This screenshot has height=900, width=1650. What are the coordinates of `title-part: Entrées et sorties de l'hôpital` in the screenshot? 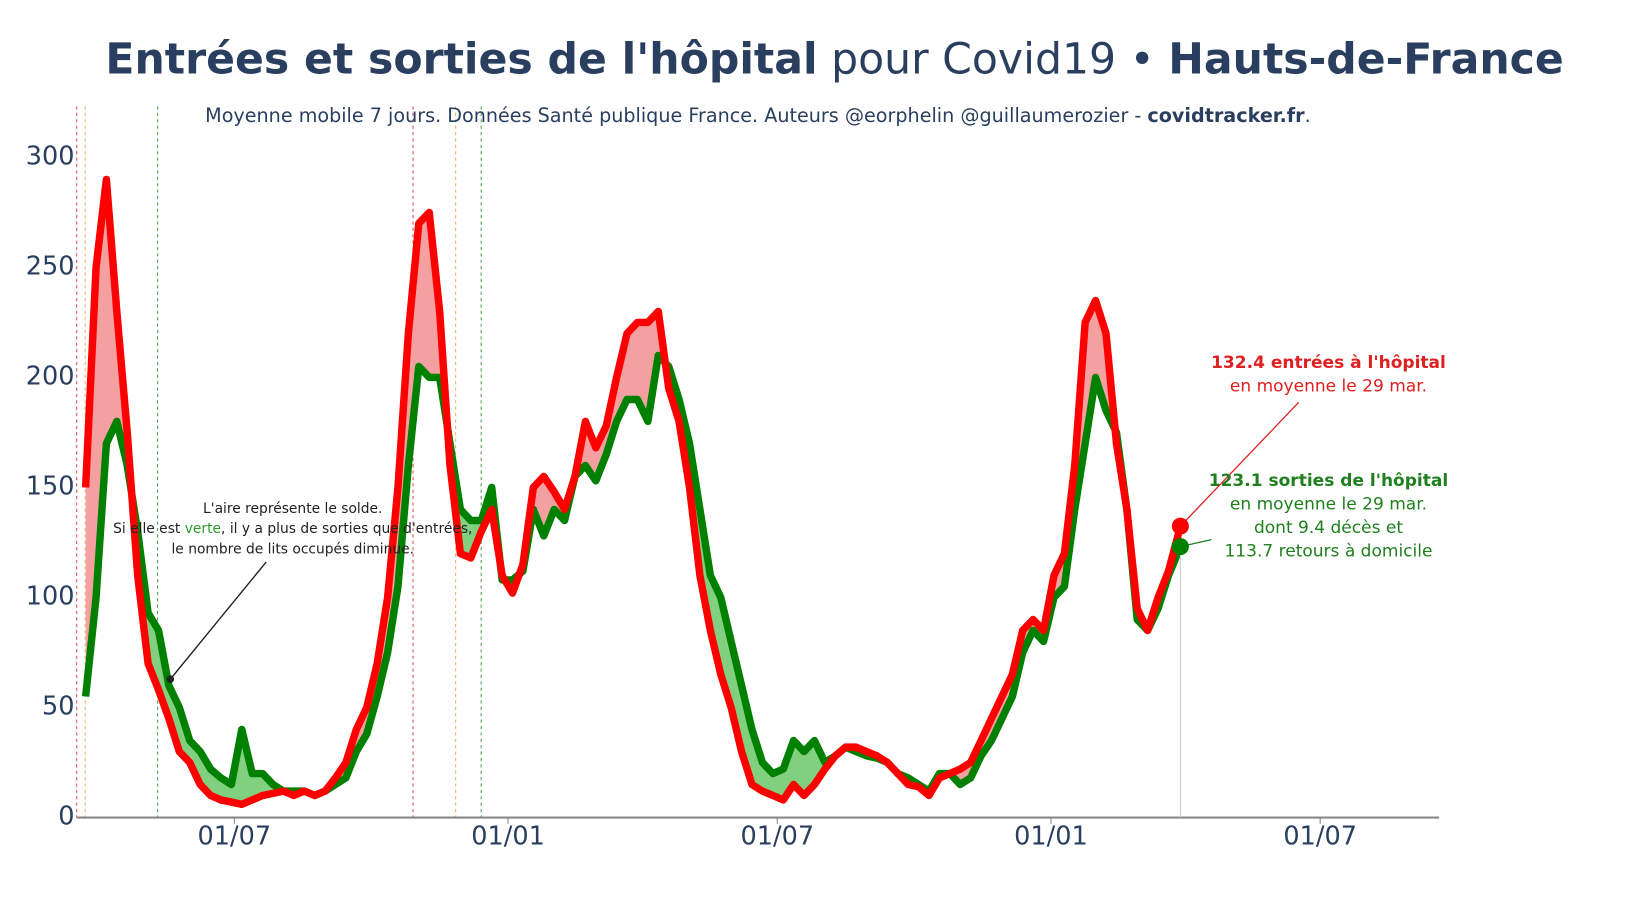 It's located at (461, 59).